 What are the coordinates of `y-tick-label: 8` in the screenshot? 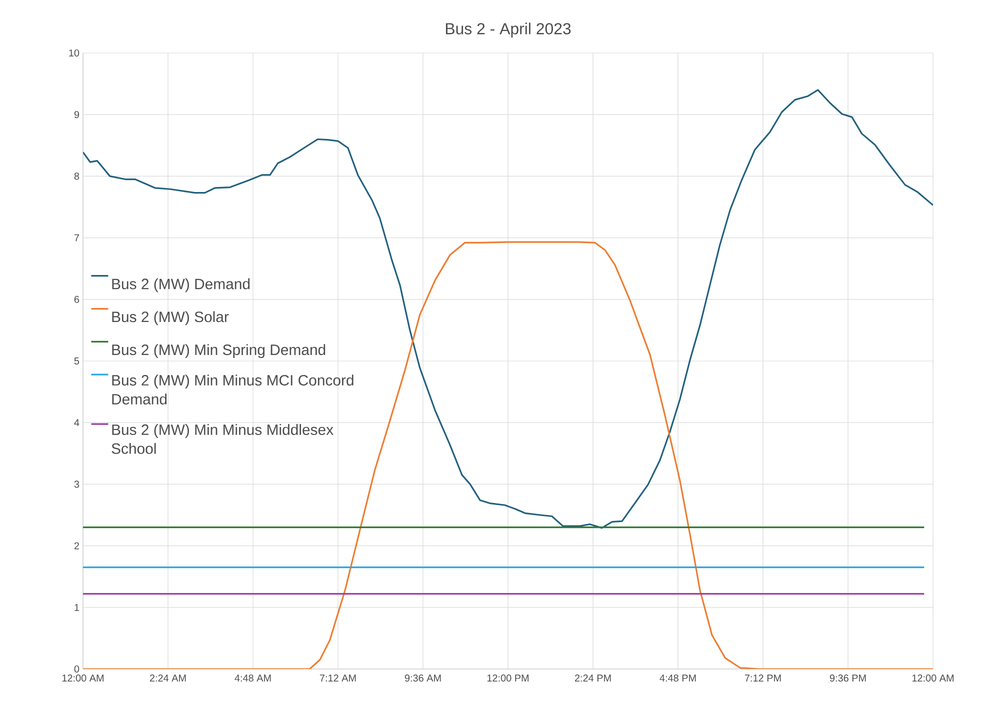 It's located at (77, 176).